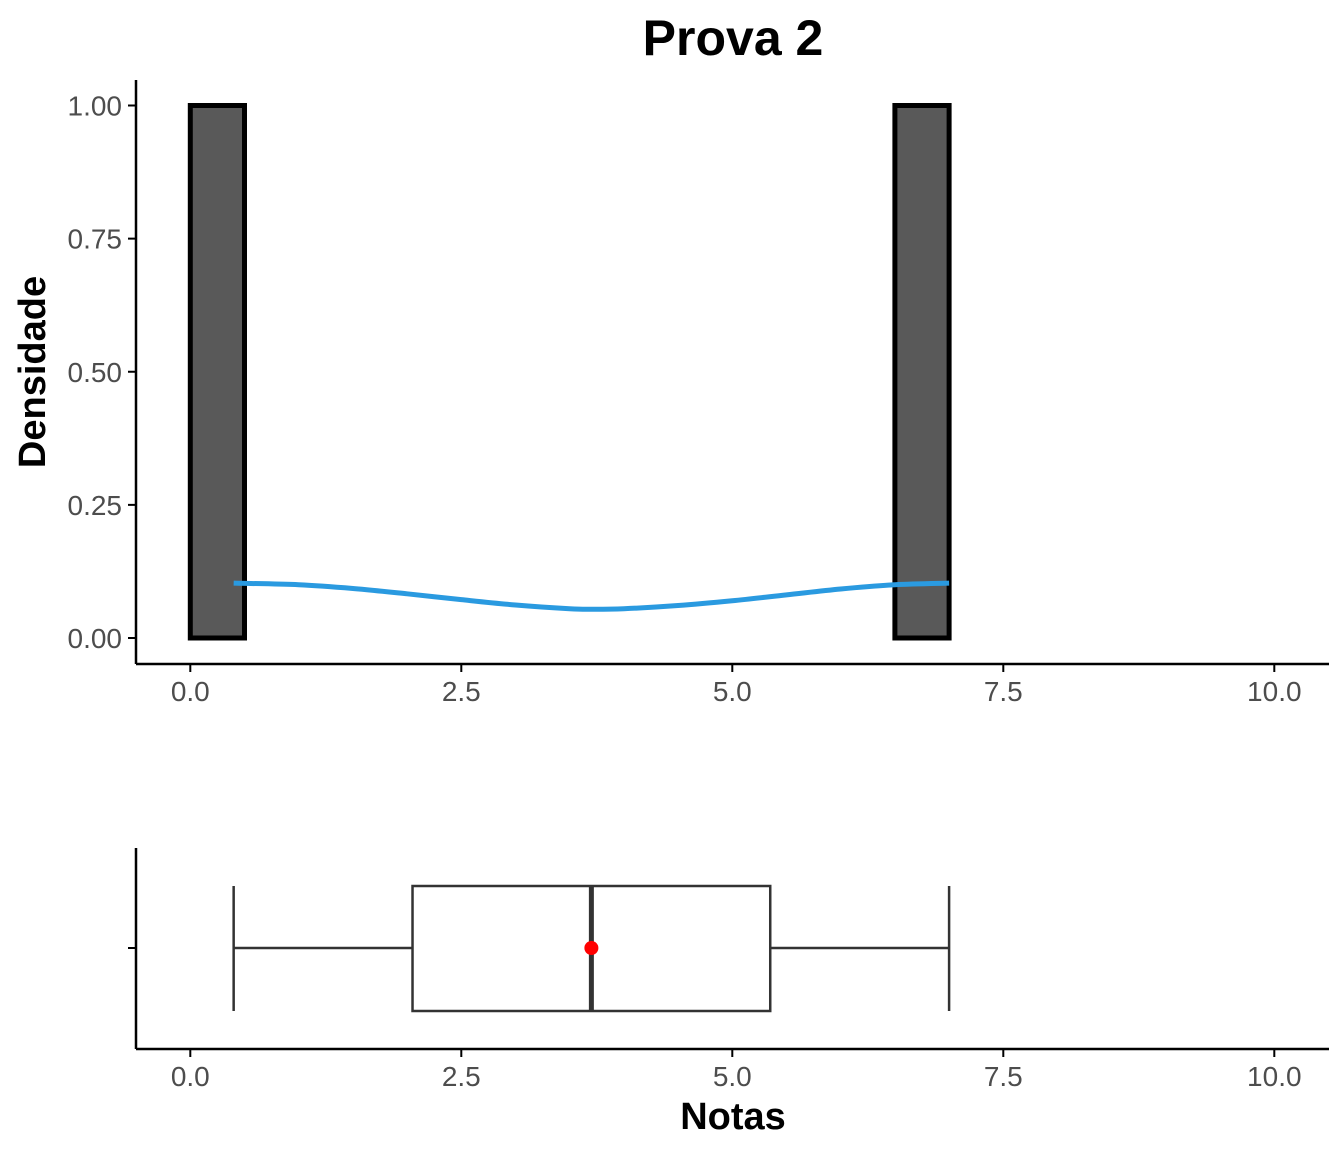 The height and width of the screenshot is (1152, 1344). What do you see at coordinates (732, 1076) in the screenshot?
I see `boxplot-x-tick-label: 5.0` at bounding box center [732, 1076].